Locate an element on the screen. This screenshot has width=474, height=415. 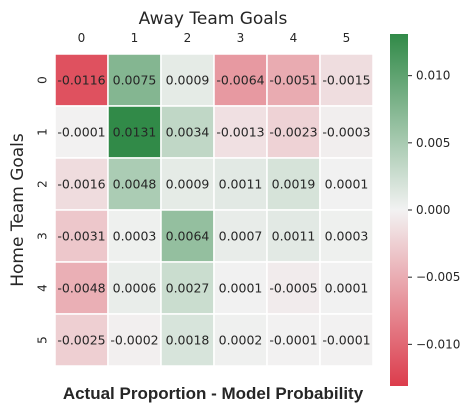
colorbar-gradient is located at coordinates (399, 210).